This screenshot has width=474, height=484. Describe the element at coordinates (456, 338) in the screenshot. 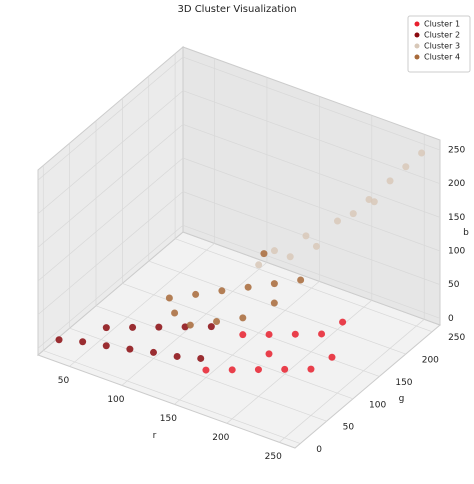

I see `y-tick-label: 250` at that location.